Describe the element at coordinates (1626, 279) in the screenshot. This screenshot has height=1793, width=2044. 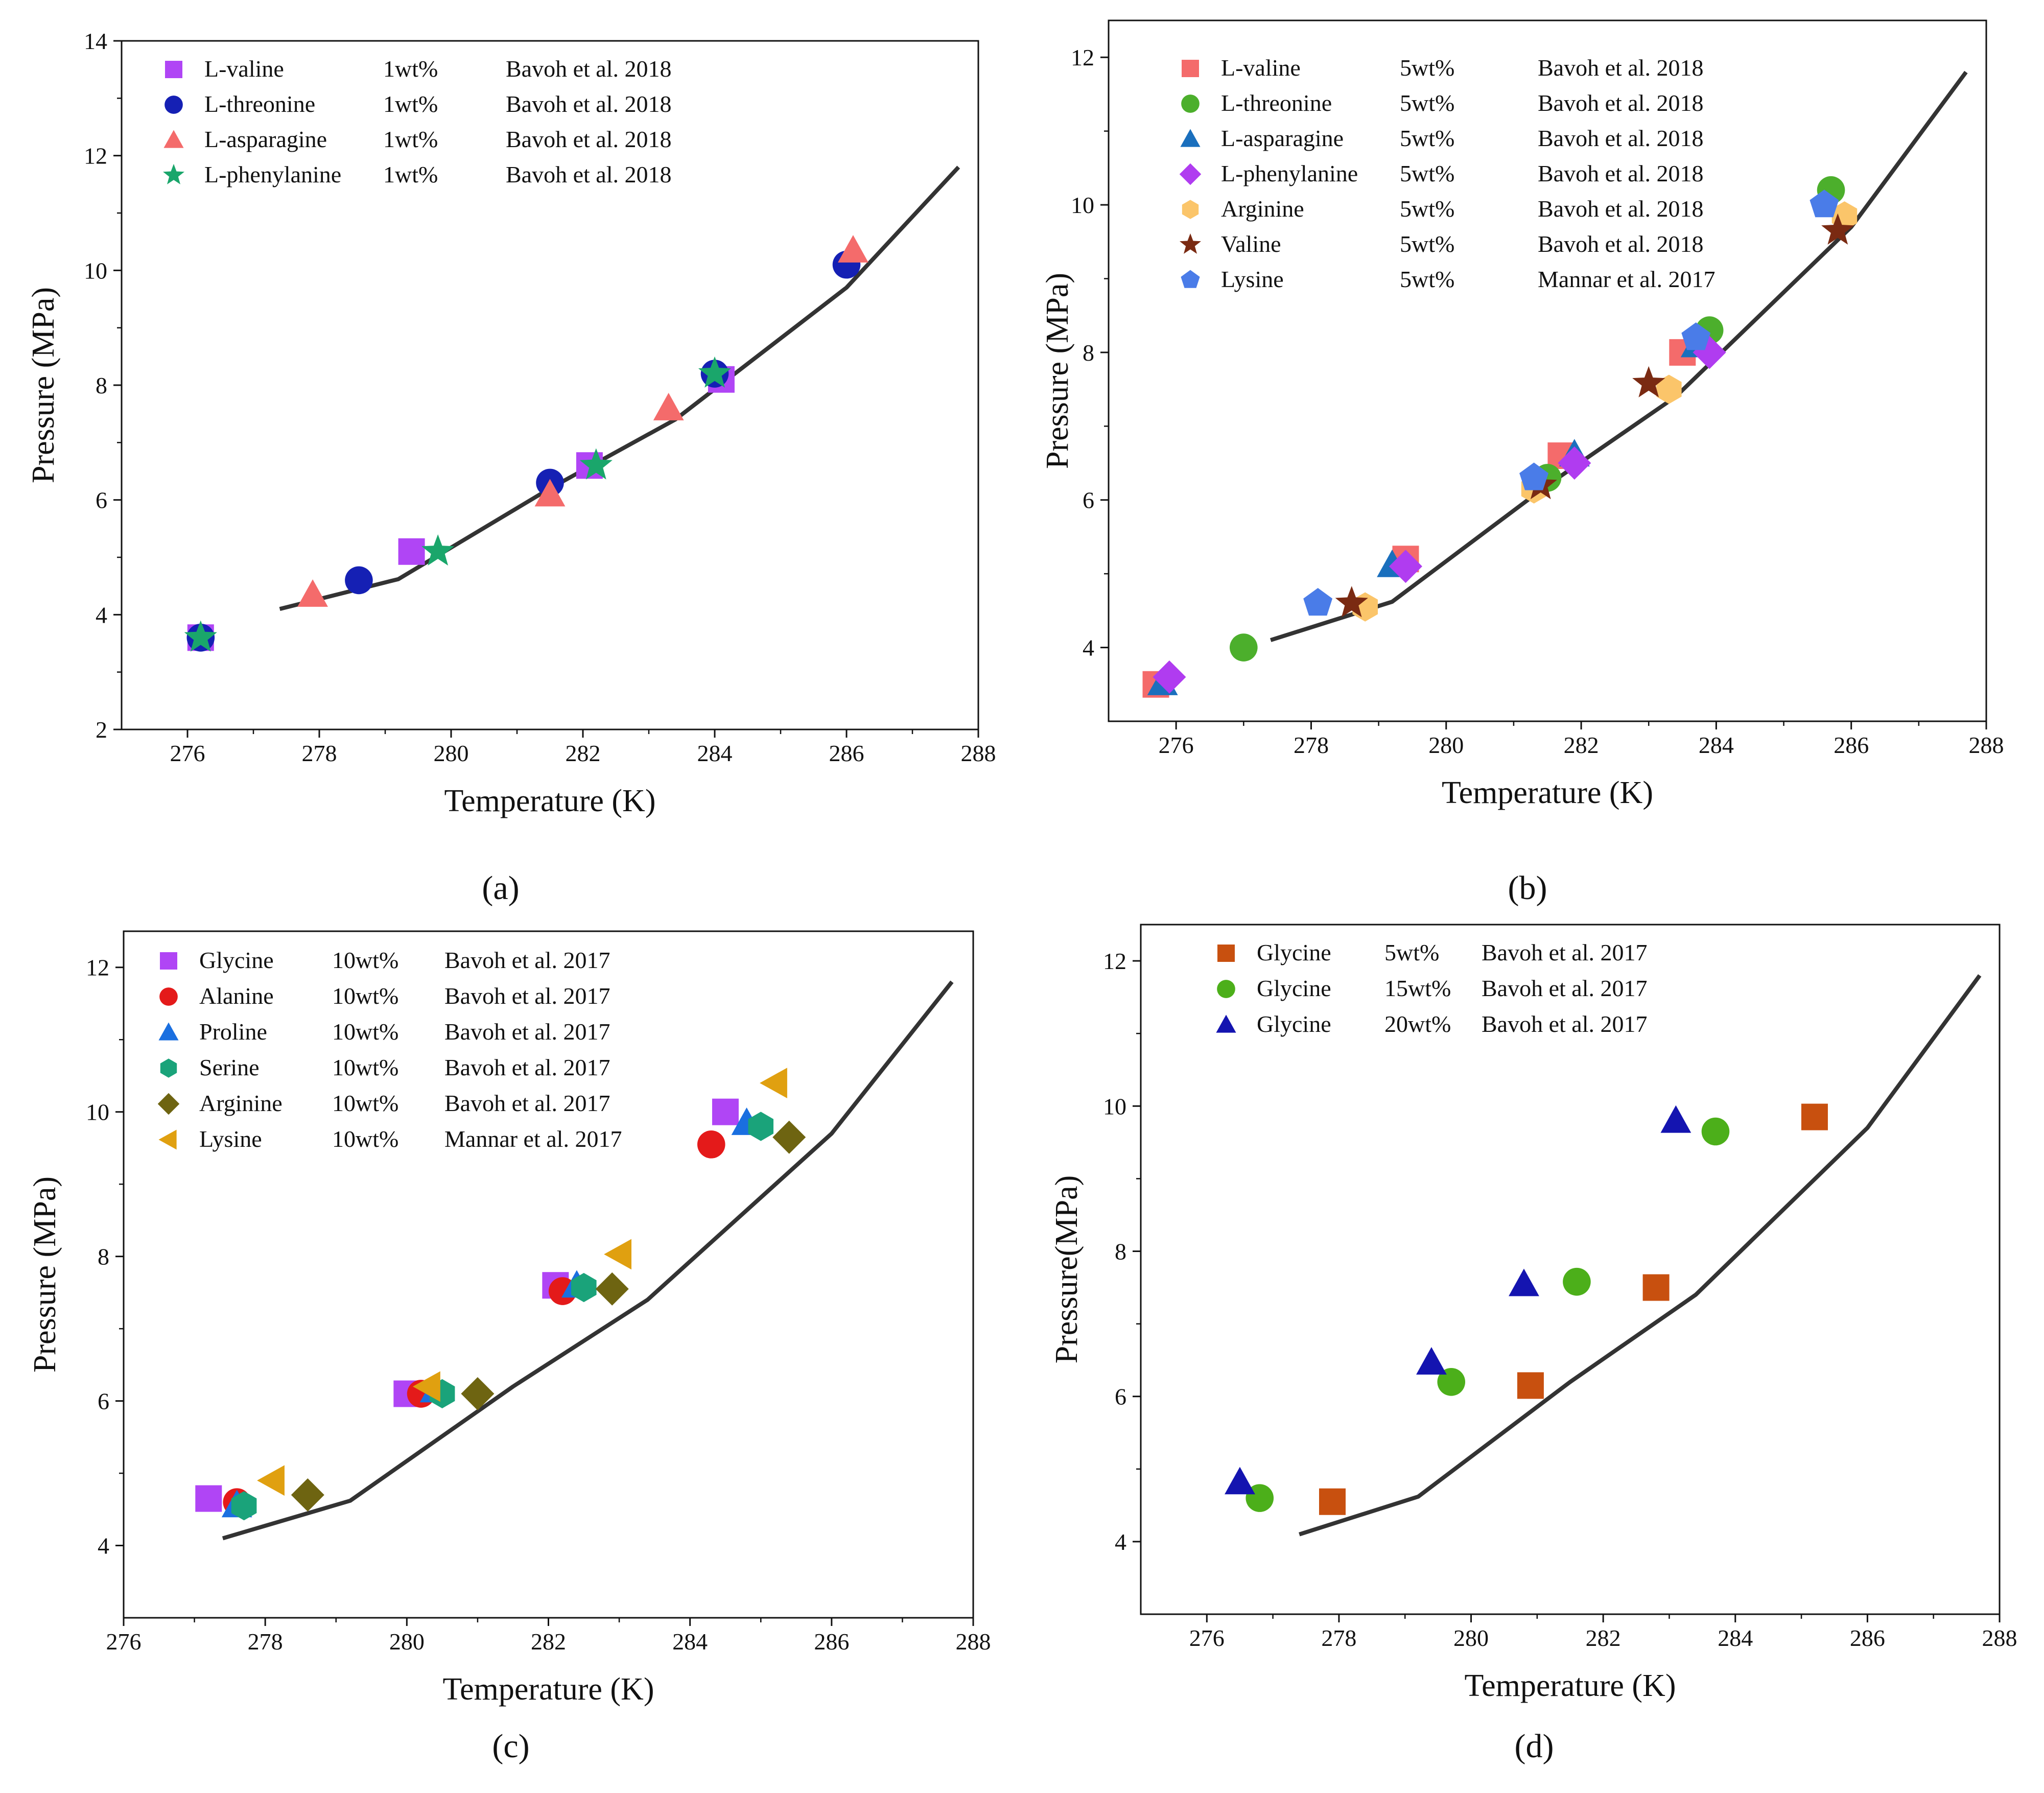
I see `legend-ref: Mannar et al. 2017` at that location.